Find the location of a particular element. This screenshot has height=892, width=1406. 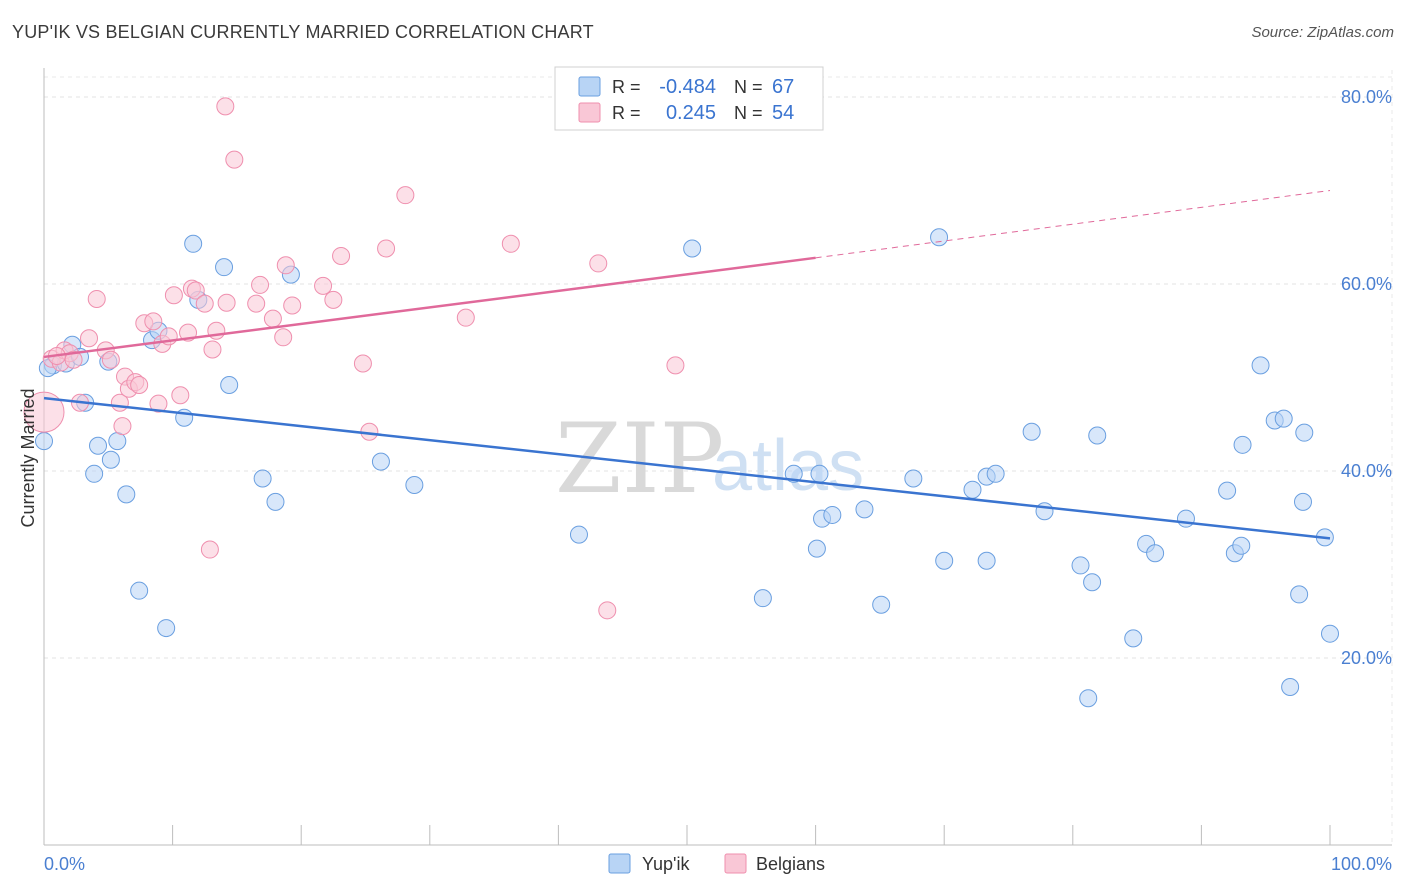

y-tick-label: 80.0% is located at coordinates (1366, 97).